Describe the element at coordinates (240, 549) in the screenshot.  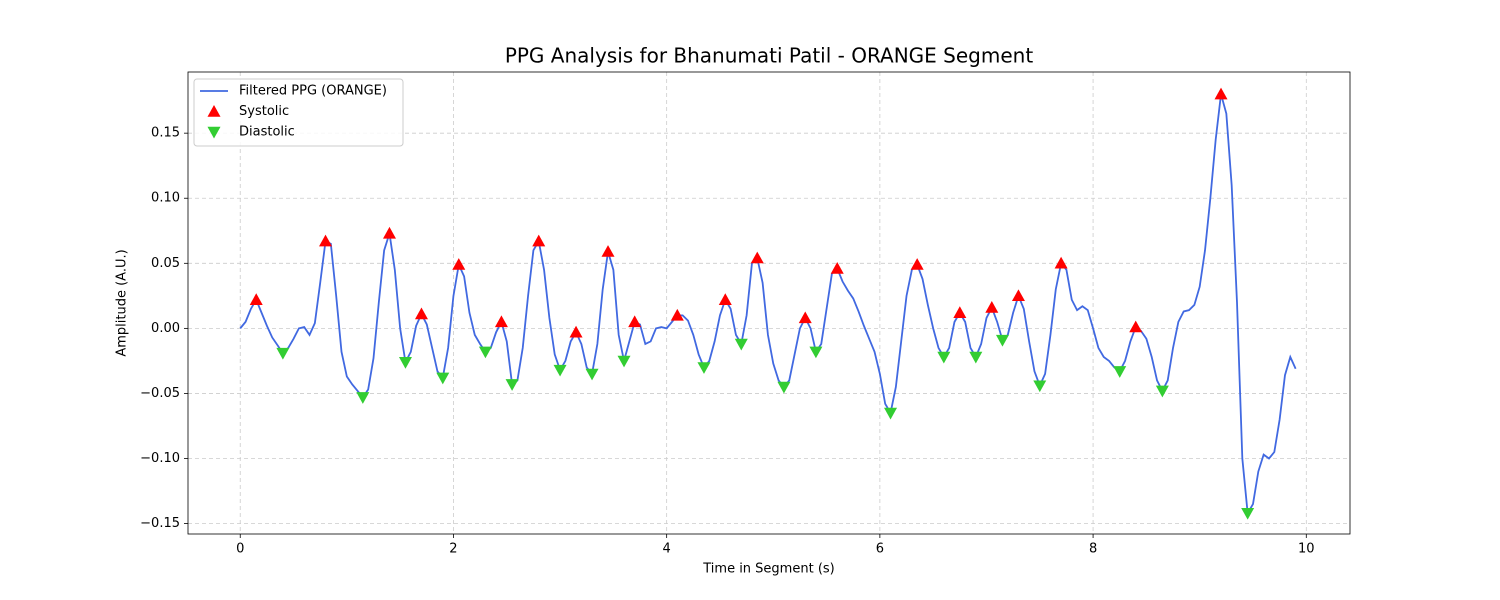
I see `x-tick-label: 0` at that location.